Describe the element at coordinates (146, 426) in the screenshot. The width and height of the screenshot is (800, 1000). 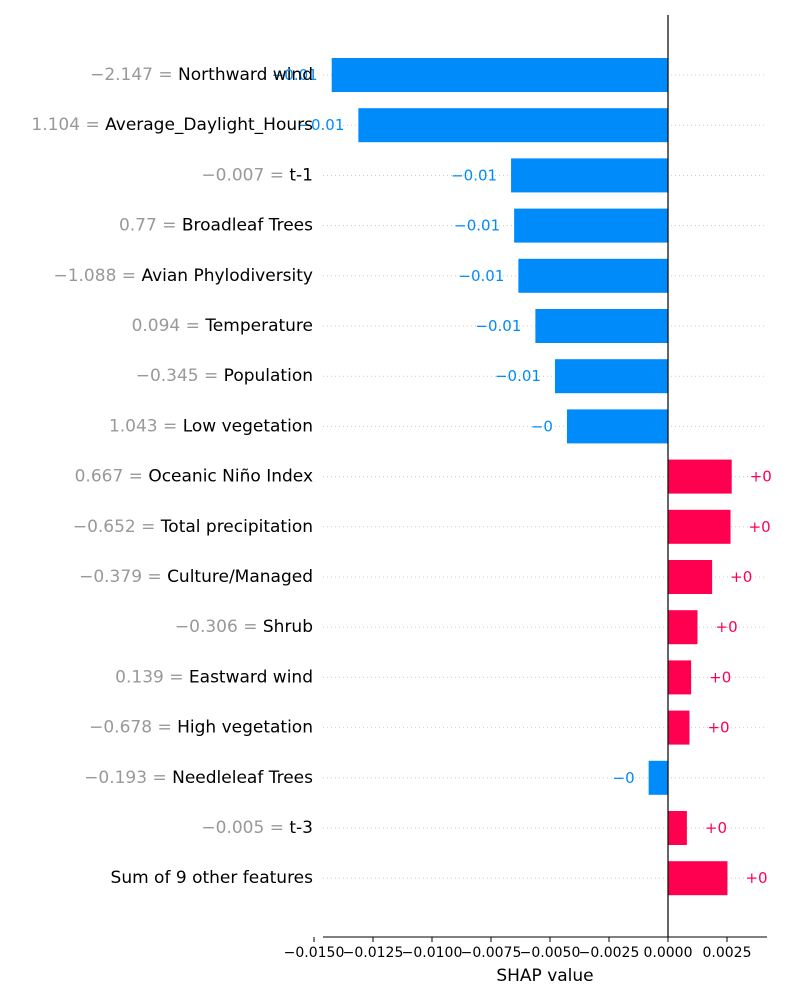
I see `feature-value: 1.043 =` at that location.